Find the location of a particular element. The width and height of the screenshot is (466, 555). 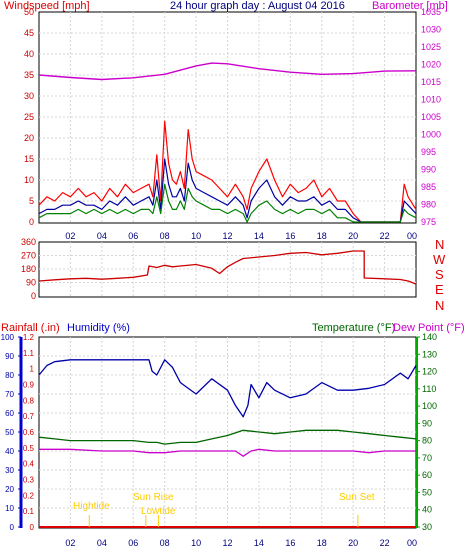

p3-xtick-04: 04 is located at coordinates (102, 543).